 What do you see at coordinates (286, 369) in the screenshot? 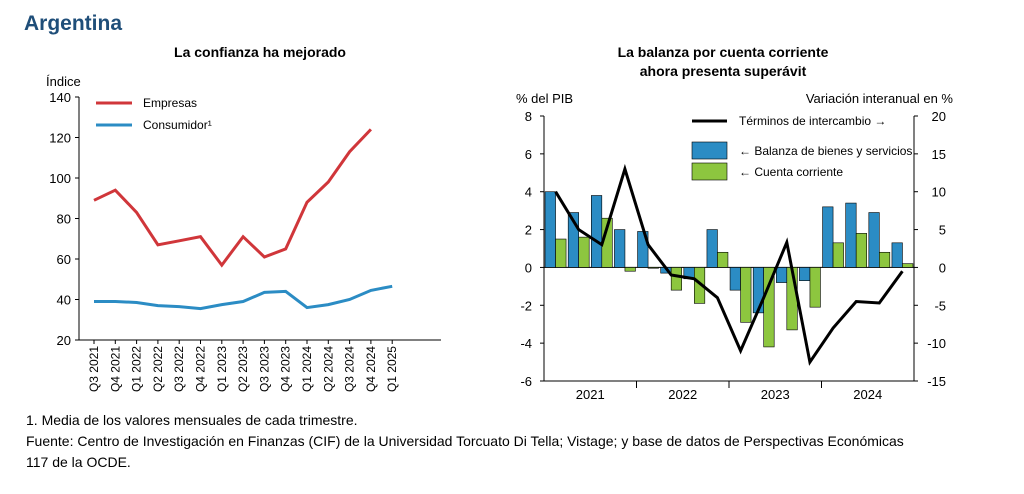
I see `left-x-tick-label: Q4 2023` at bounding box center [286, 369].